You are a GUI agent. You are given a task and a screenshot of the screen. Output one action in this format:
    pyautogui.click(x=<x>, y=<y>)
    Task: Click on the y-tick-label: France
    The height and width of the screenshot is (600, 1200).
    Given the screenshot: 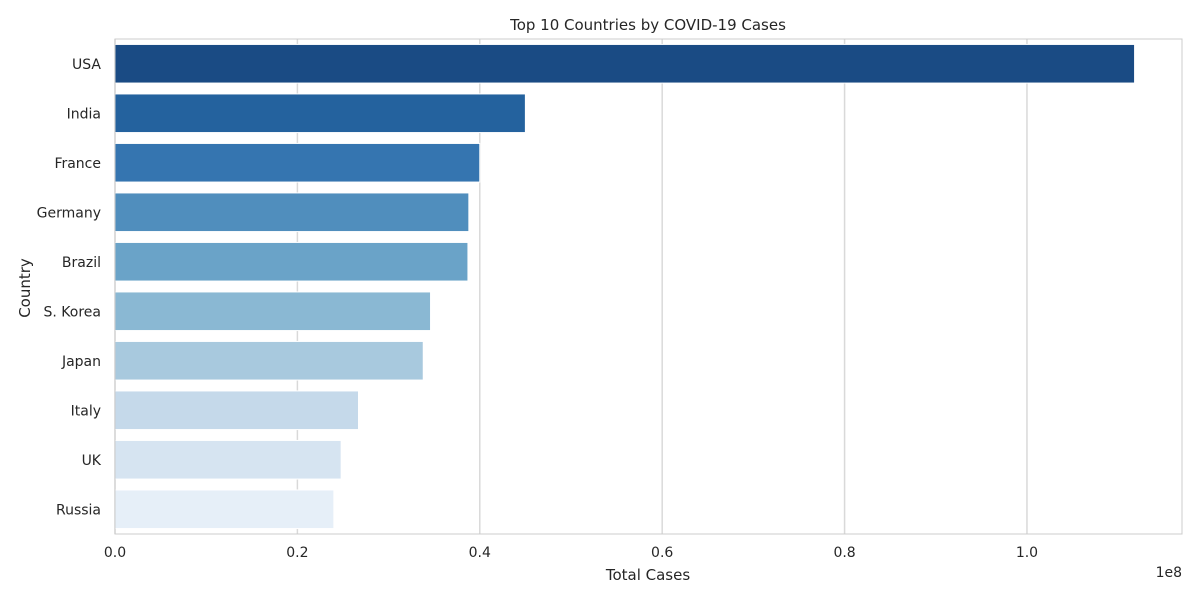 What is the action you would take?
    pyautogui.click(x=77, y=164)
    